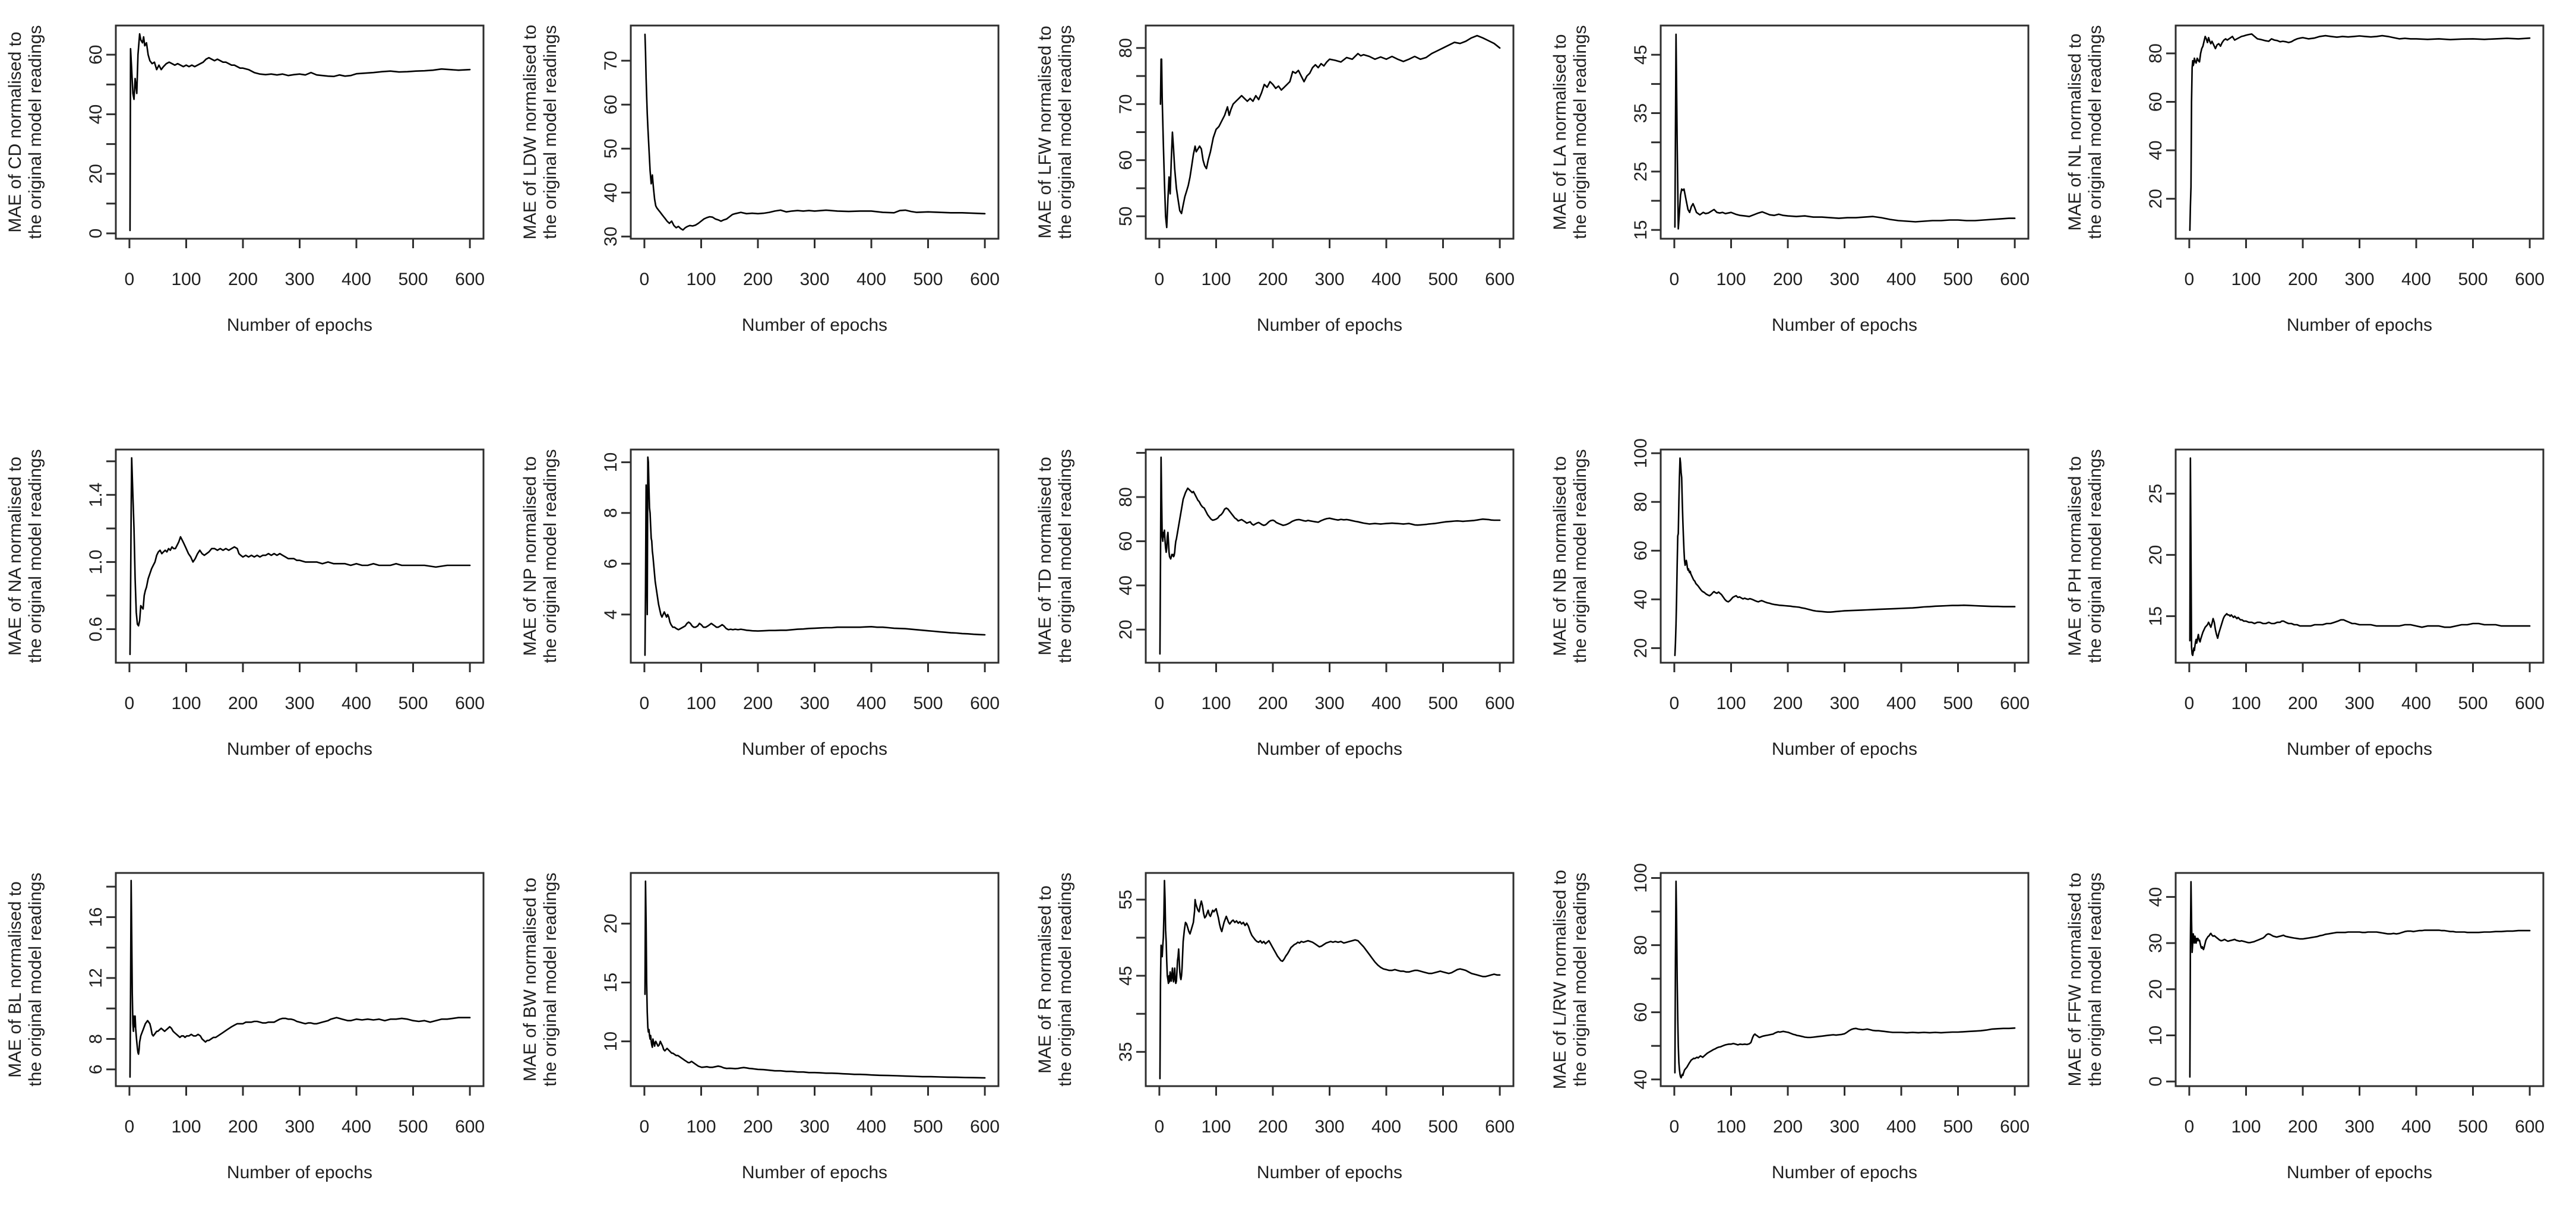  What do you see at coordinates (1045, 132) in the screenshot?
I see `y-axis-title-line1: MAE of LFW normalised to` at bounding box center [1045, 132].